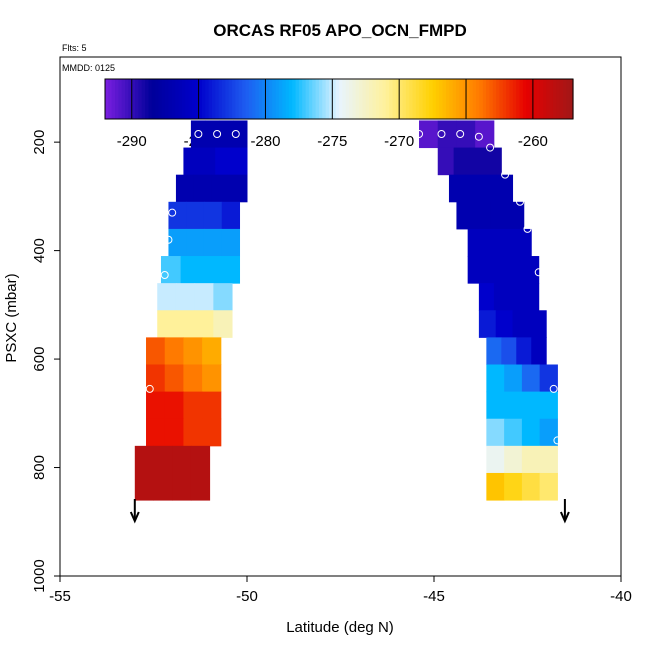 This screenshot has width=650, height=650. What do you see at coordinates (265, 141) in the screenshot?
I see `colorbar-tick-label: -280` at bounding box center [265, 141].